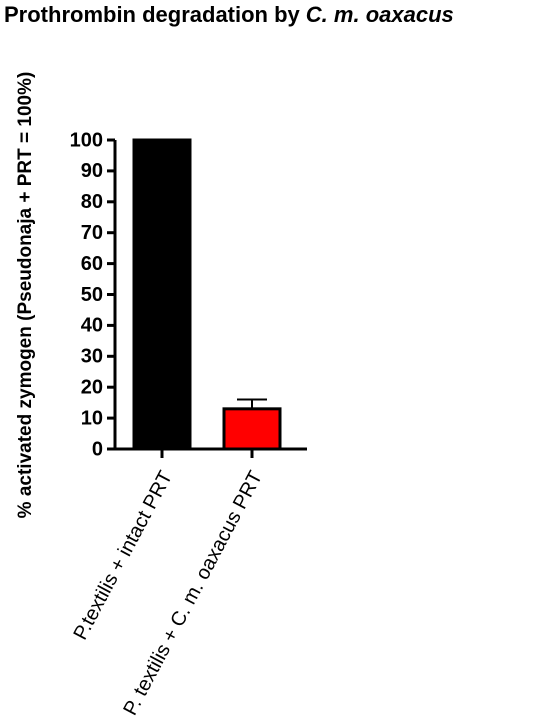 This screenshot has height=716, width=536. Describe the element at coordinates (124, 555) in the screenshot. I see `x-tick-label: P.textilis + intact PRT` at that location.